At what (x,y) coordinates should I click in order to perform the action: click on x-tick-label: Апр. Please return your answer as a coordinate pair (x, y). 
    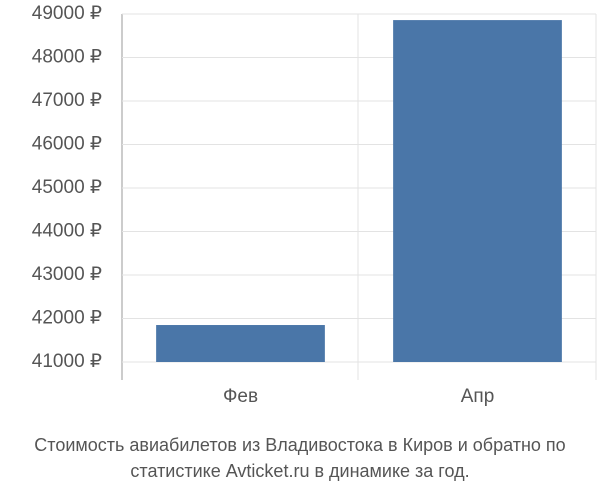
    Looking at the image, I should click on (478, 396).